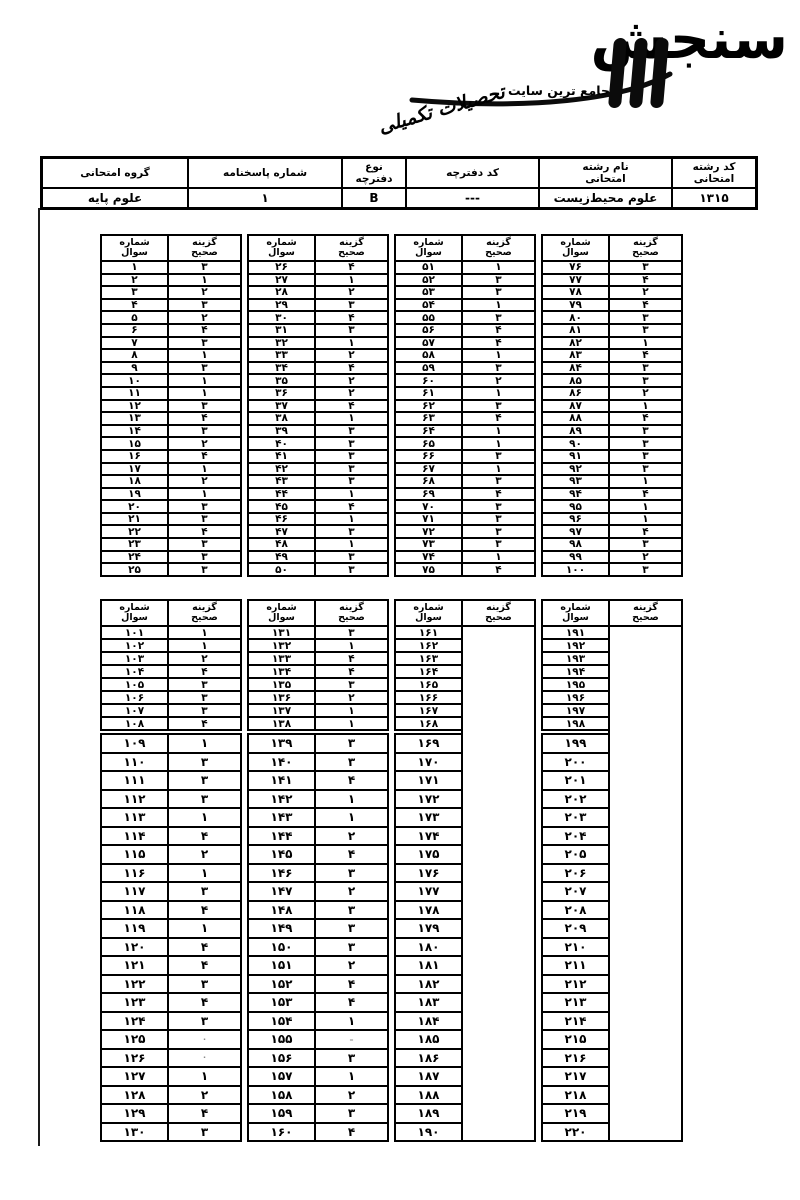 The height and width of the screenshot is (1200, 800). Describe the element at coordinates (428, 1020) in the screenshot. I see `question-number-cell: ۱۸۴` at that location.